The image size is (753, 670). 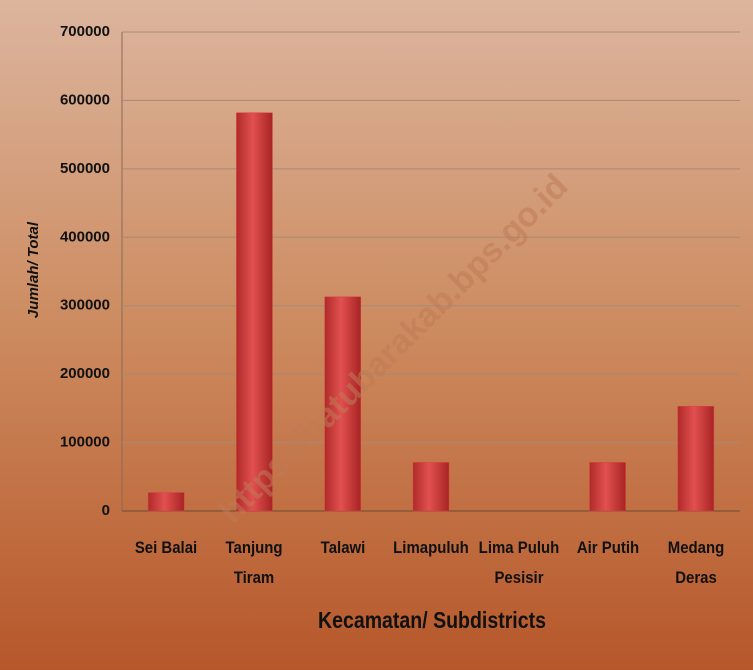 I want to click on y-tick-label: 500000, so click(x=85, y=168).